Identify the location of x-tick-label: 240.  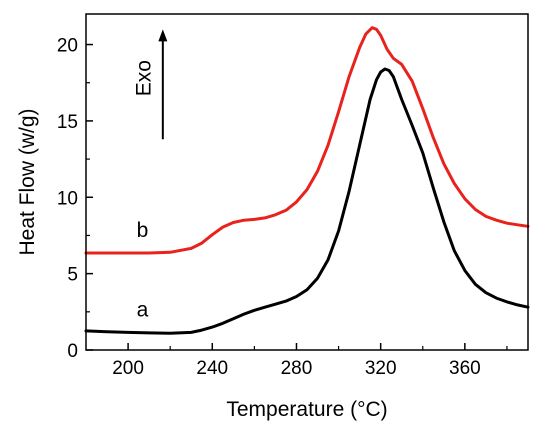
(212, 368).